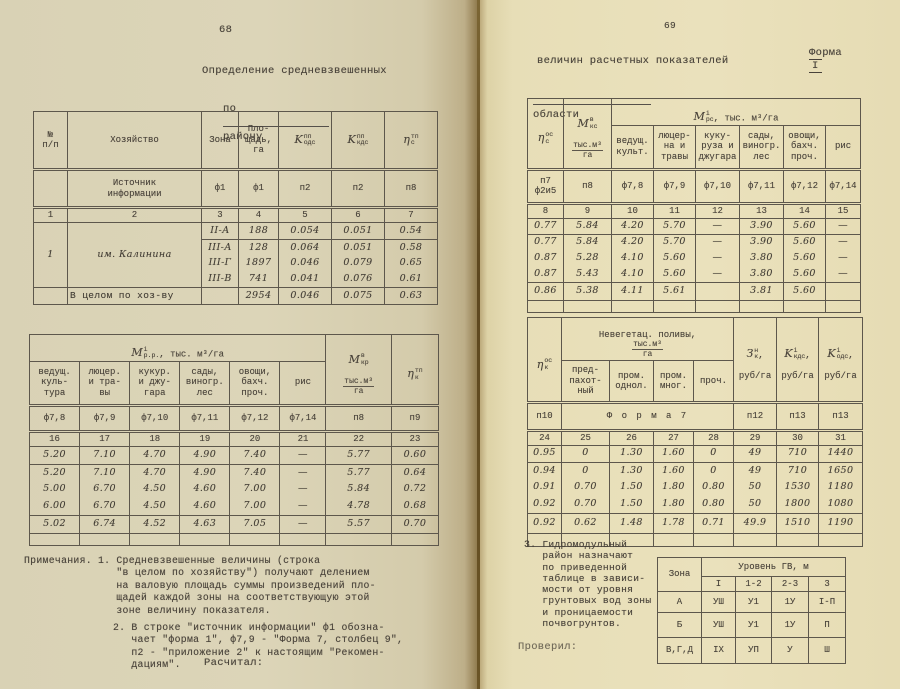 The width and height of the screenshot is (900, 689). I want to click on zone-b-row: Б УШ У1 1У П, so click(752, 625).